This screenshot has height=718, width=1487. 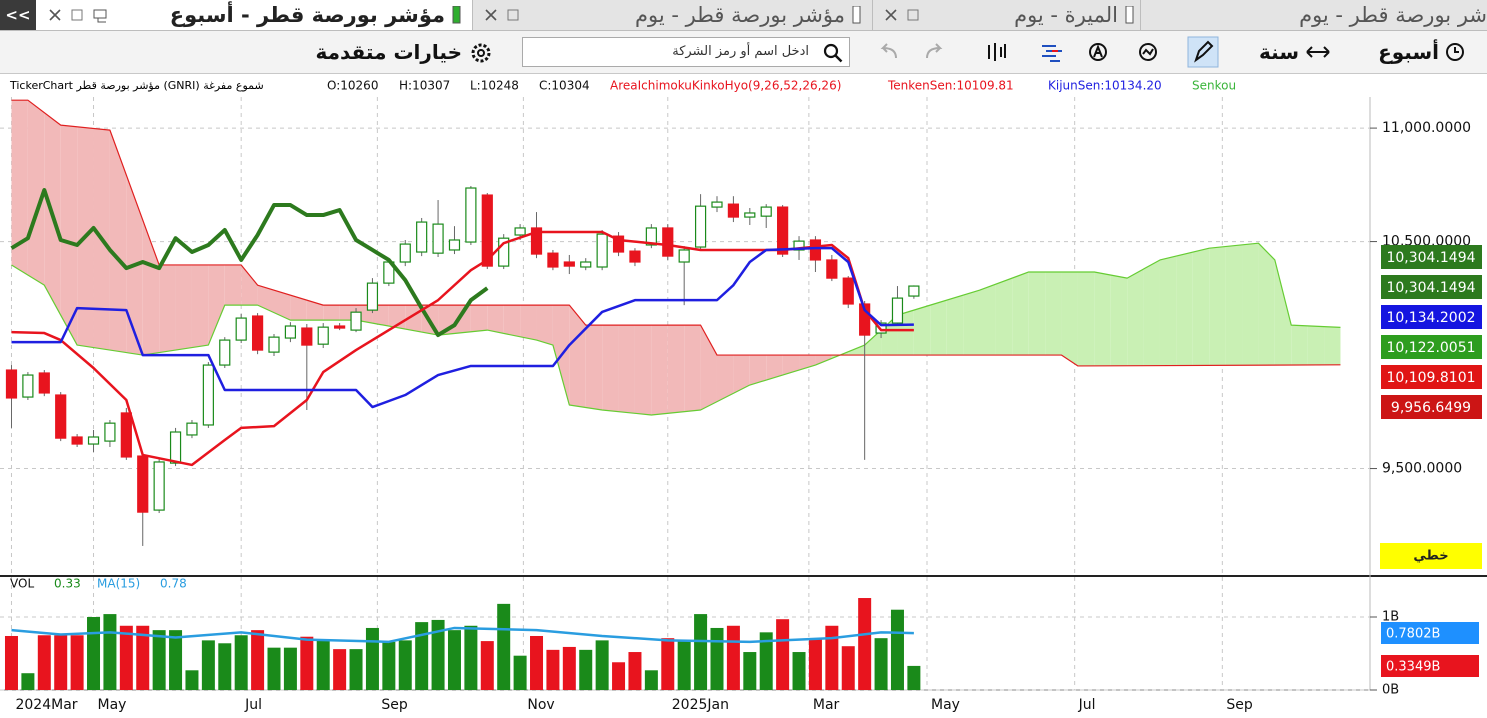 I want to click on compare-icon, so click(x=997, y=52).